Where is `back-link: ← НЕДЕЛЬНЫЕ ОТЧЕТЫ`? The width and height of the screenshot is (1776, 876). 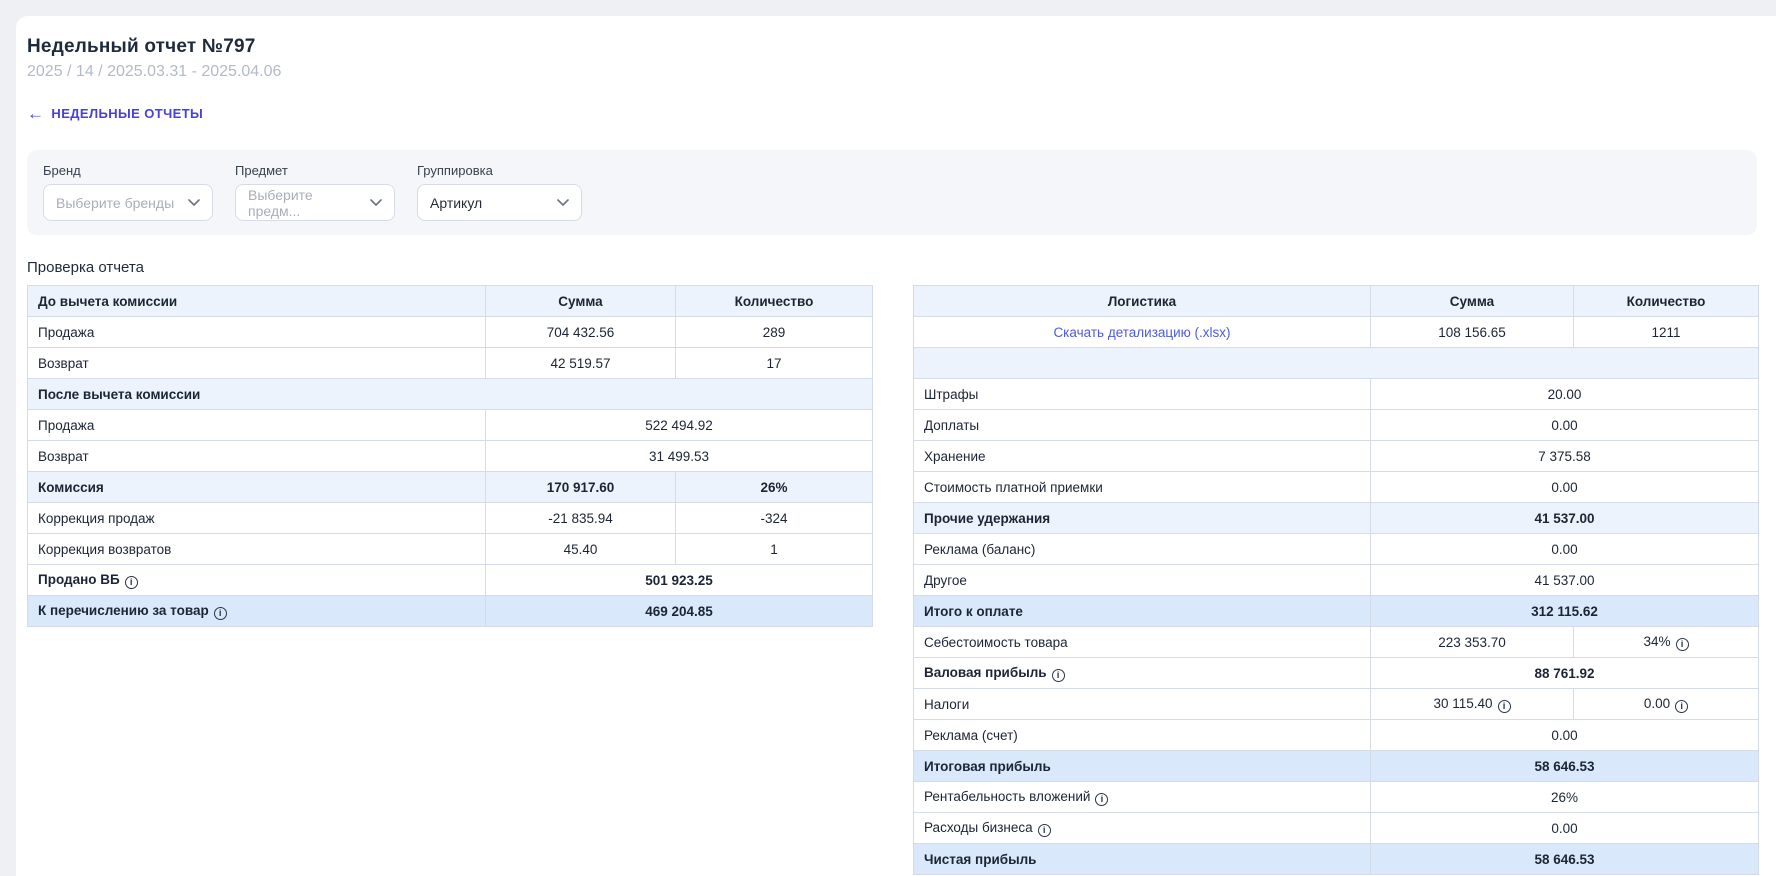
back-link: ← НЕДЕЛЬНЫЕ ОТЧЕТЫ is located at coordinates (115, 113).